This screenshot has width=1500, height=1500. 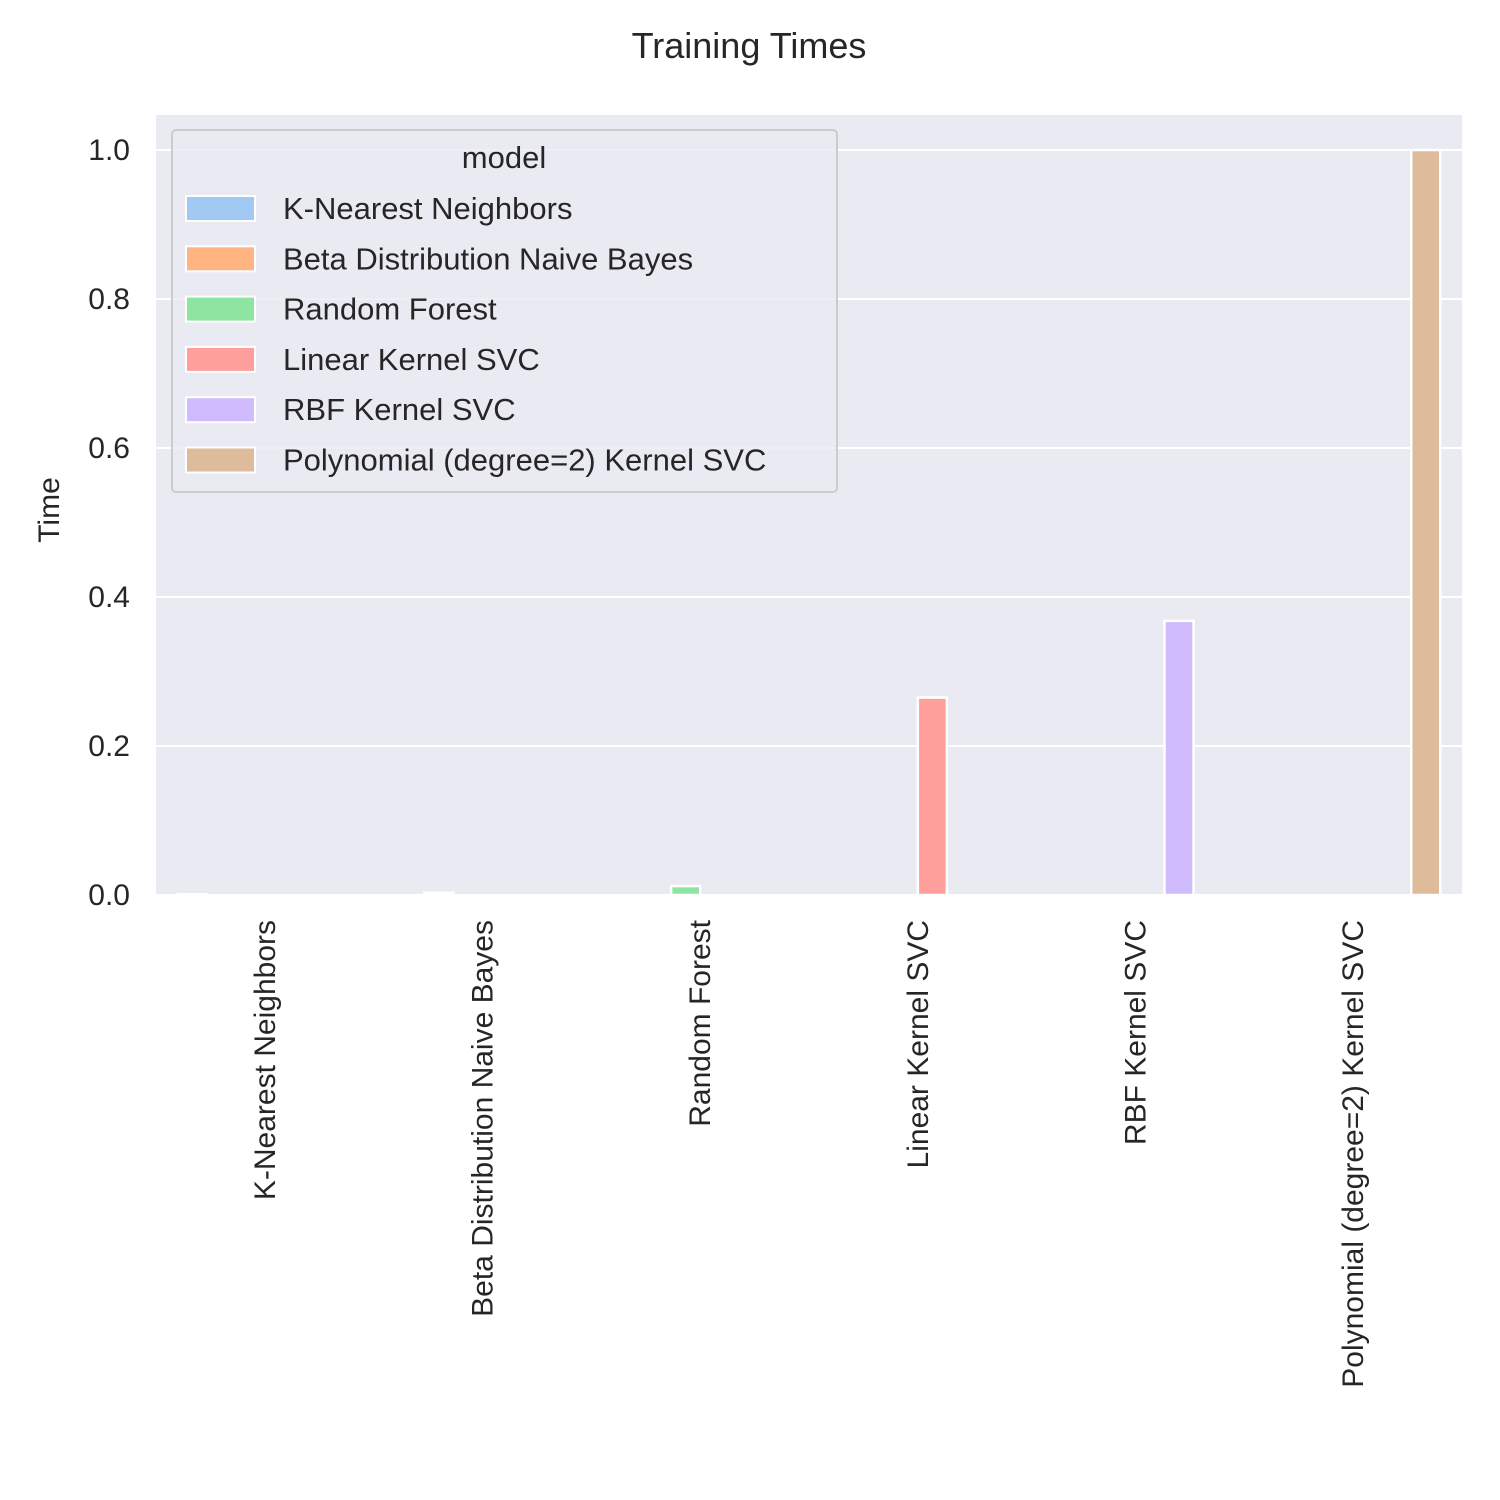 I want to click on legend-label: RBF Kernel SVC, so click(x=399, y=409).